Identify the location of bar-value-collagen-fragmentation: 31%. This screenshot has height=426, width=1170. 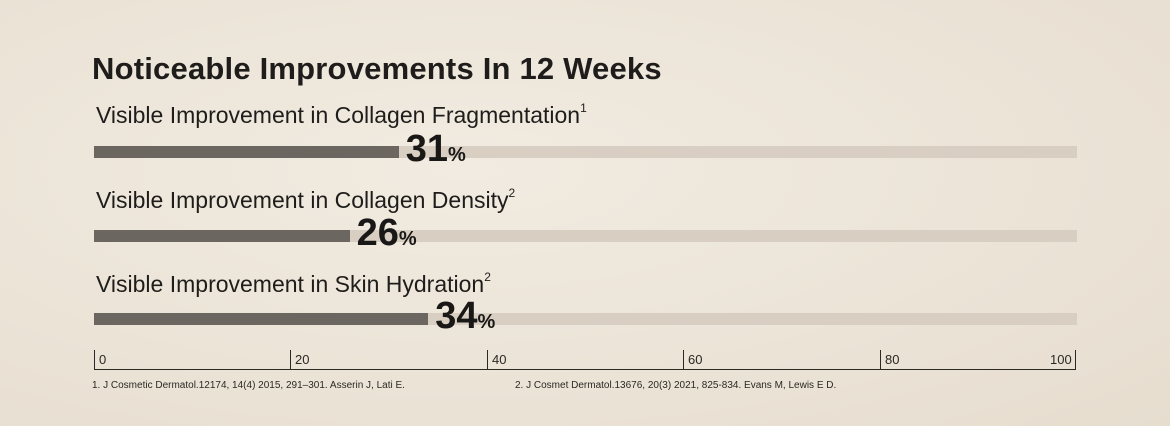
(436, 149).